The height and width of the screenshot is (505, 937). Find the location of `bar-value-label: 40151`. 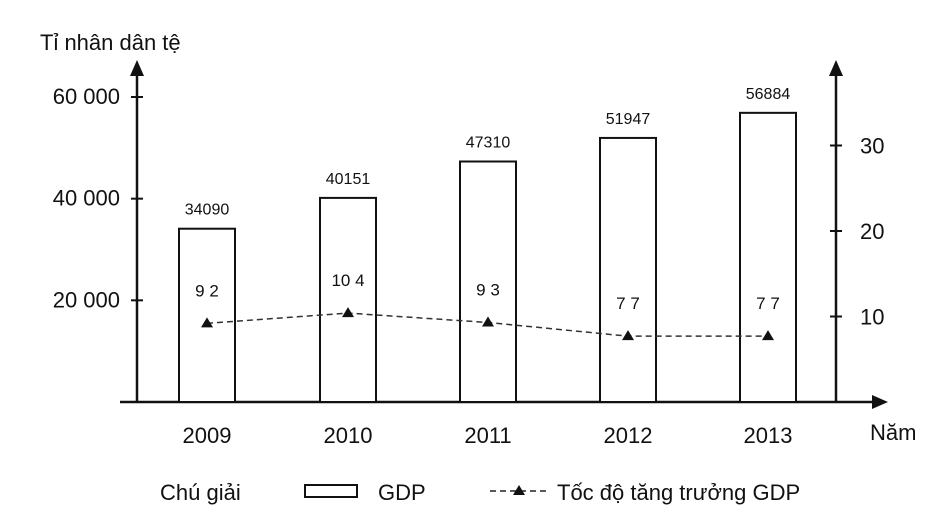

bar-value-label: 40151 is located at coordinates (348, 179).